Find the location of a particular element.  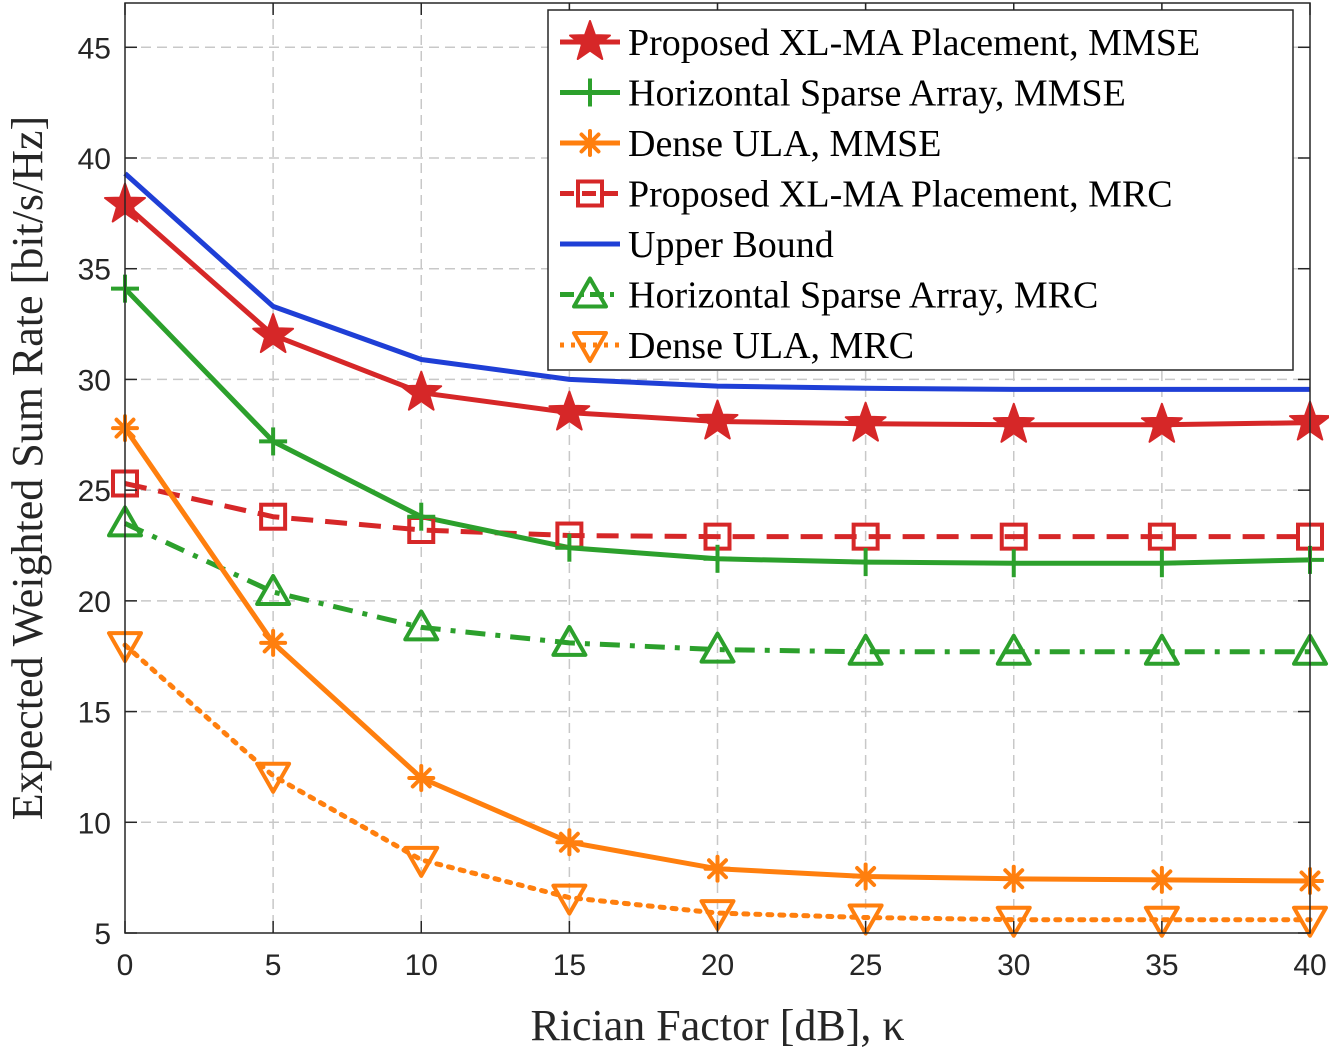

y-axis-label: Expected Weighted Sum Rate [bit/s/Hz] is located at coordinates (27, 468).